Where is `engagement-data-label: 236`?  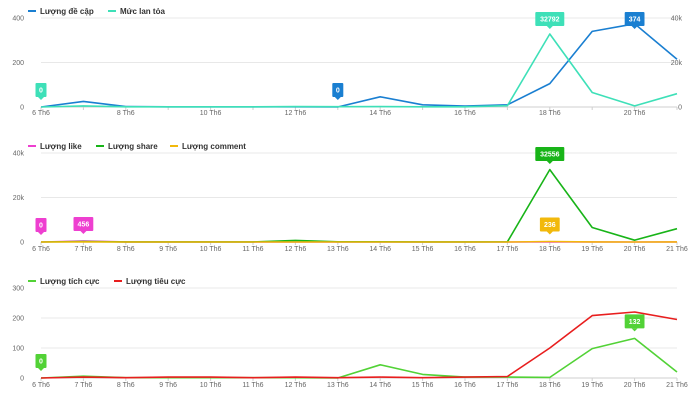
engagement-data-label: 236 is located at coordinates (549, 226).